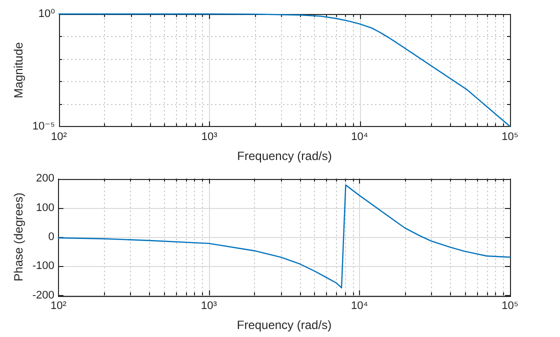 This screenshot has width=560, height=337. What do you see at coordinates (19, 70) in the screenshot?
I see `y-axis-title: Magnitude` at bounding box center [19, 70].